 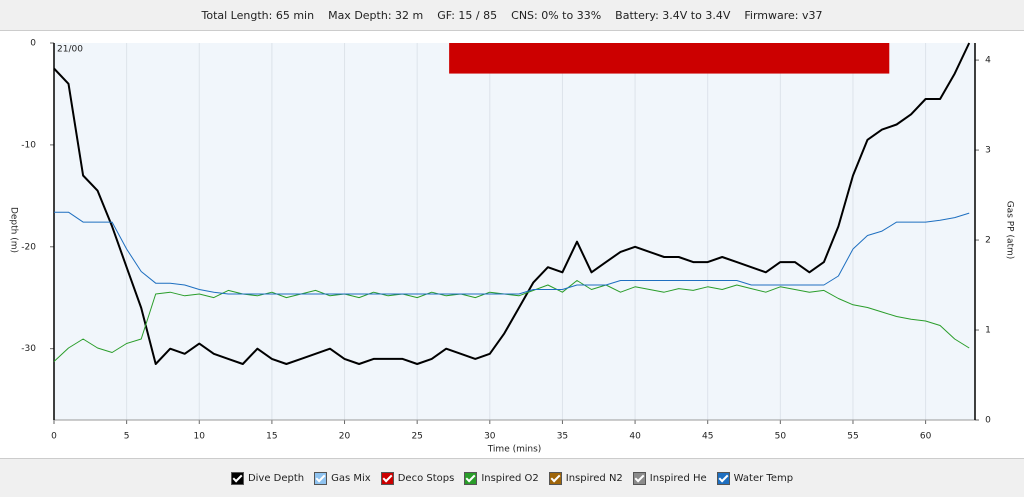 I want to click on x-axis-label: Time (mins), so click(x=514, y=450).